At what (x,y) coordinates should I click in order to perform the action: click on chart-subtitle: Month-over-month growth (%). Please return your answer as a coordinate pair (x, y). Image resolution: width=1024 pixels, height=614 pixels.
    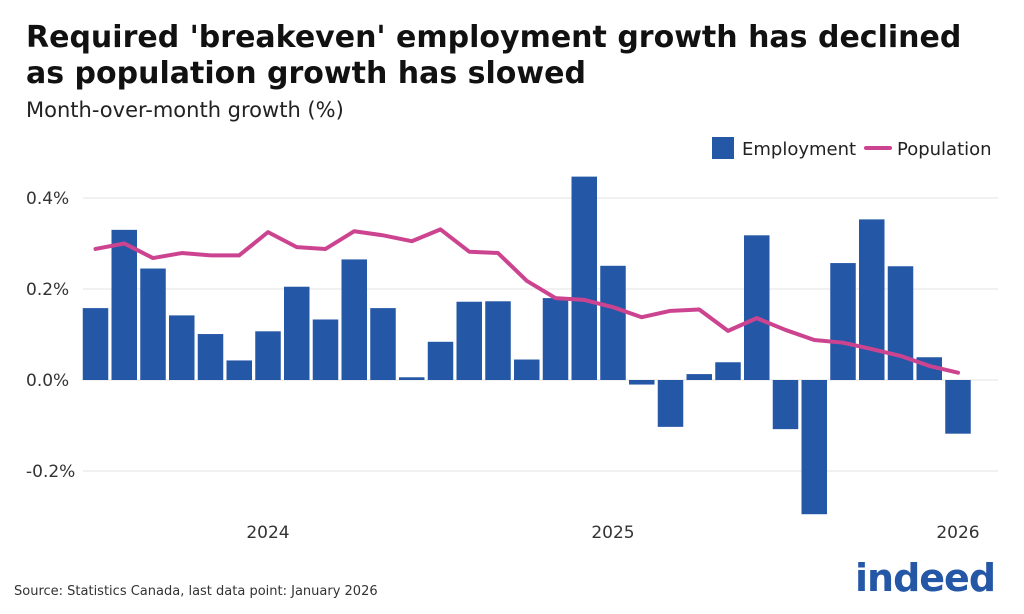
    Looking at the image, I should click on (185, 110).